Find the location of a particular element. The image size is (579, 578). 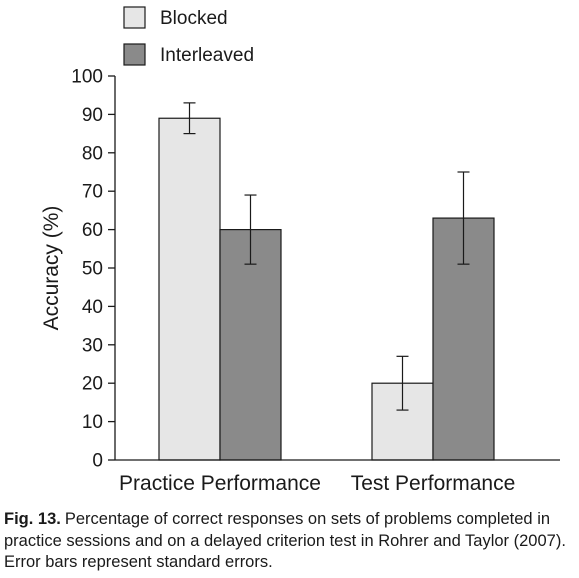

bar-interleaved is located at coordinates (250, 345).